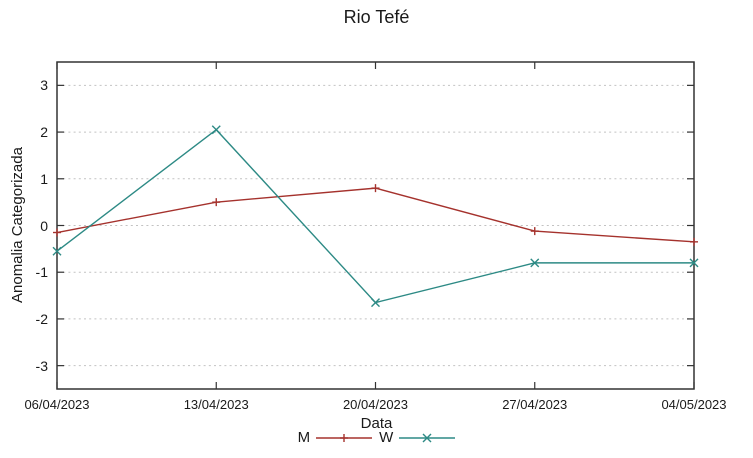 Image resolution: width=753 pixels, height=458 pixels. I want to click on legend-label-M: M, so click(304, 437).